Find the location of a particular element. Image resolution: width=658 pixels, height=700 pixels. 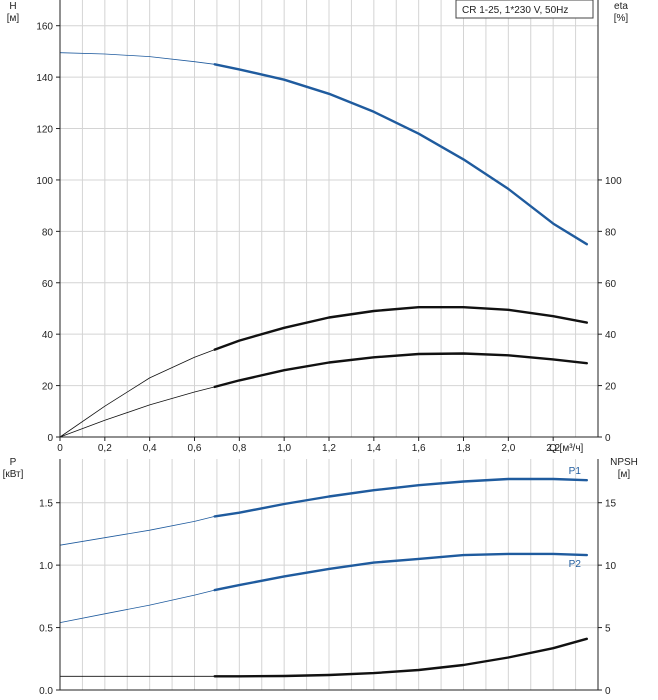

right-tick-label: 80 is located at coordinates (611, 232).